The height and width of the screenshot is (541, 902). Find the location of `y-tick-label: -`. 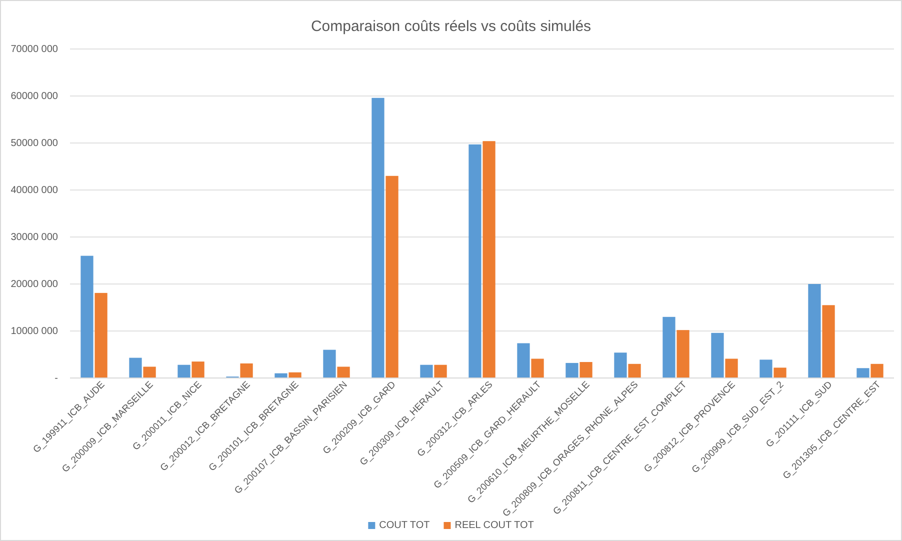

y-tick-label: - is located at coordinates (56, 378).